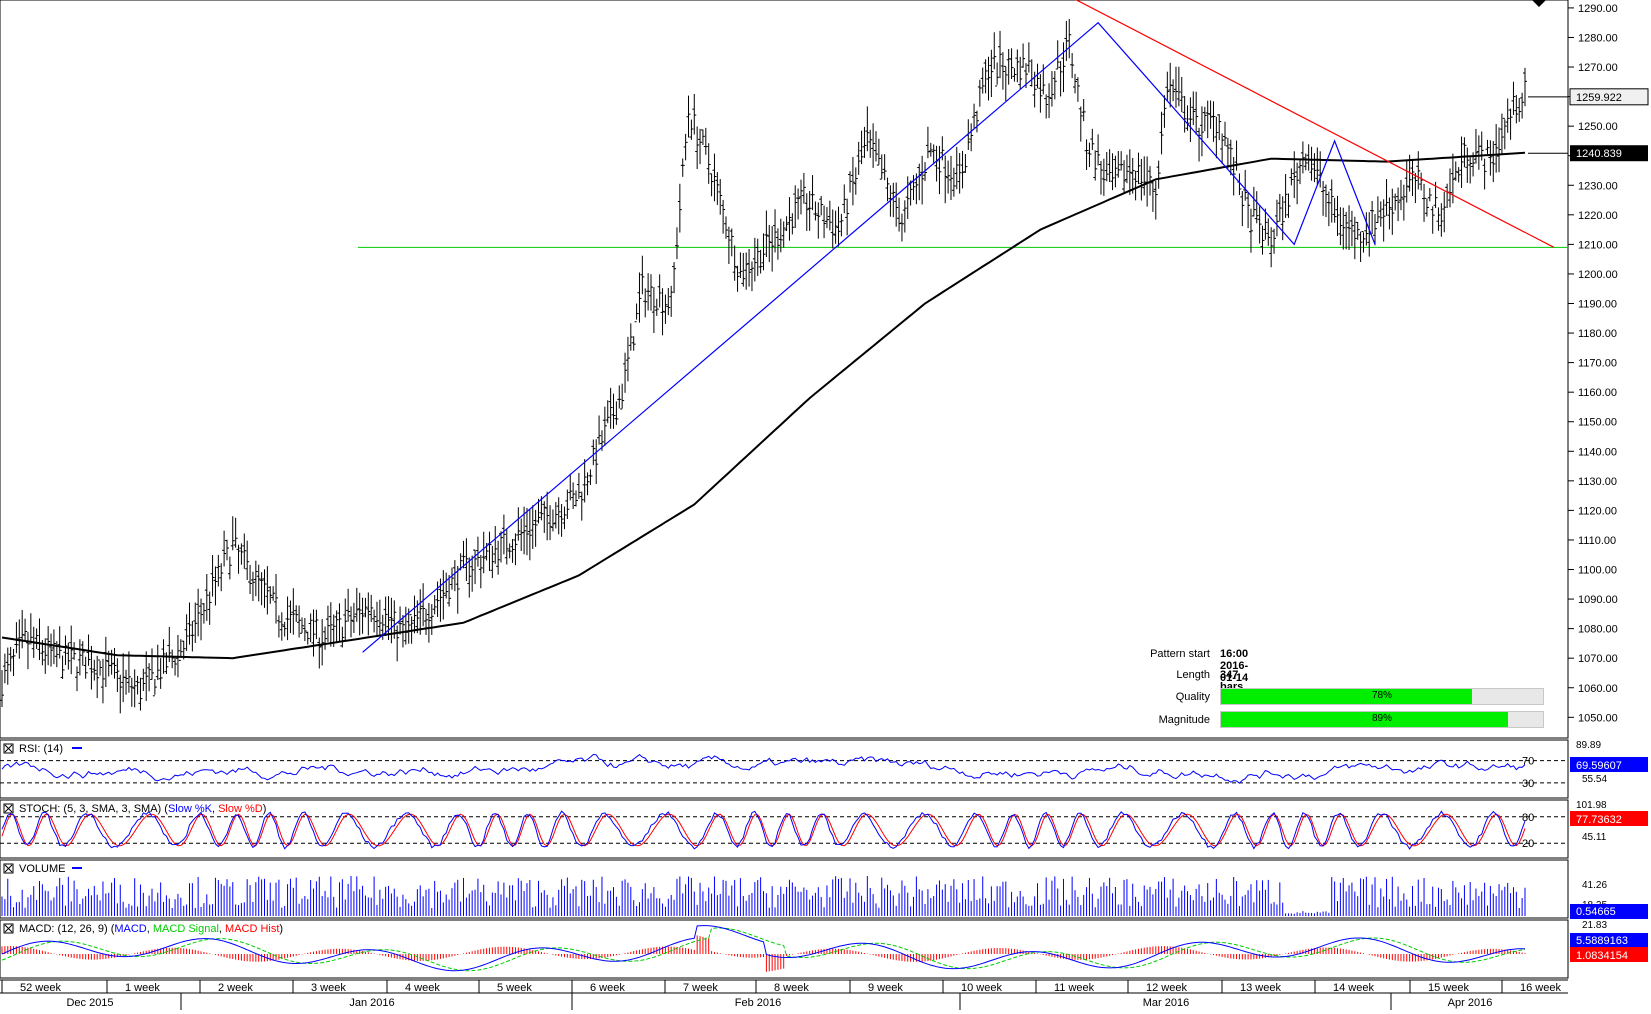 Image resolution: width=1651 pixels, height=1014 pixels. What do you see at coordinates (265, 809) in the screenshot?
I see `stoch-title-suffix: )` at bounding box center [265, 809].